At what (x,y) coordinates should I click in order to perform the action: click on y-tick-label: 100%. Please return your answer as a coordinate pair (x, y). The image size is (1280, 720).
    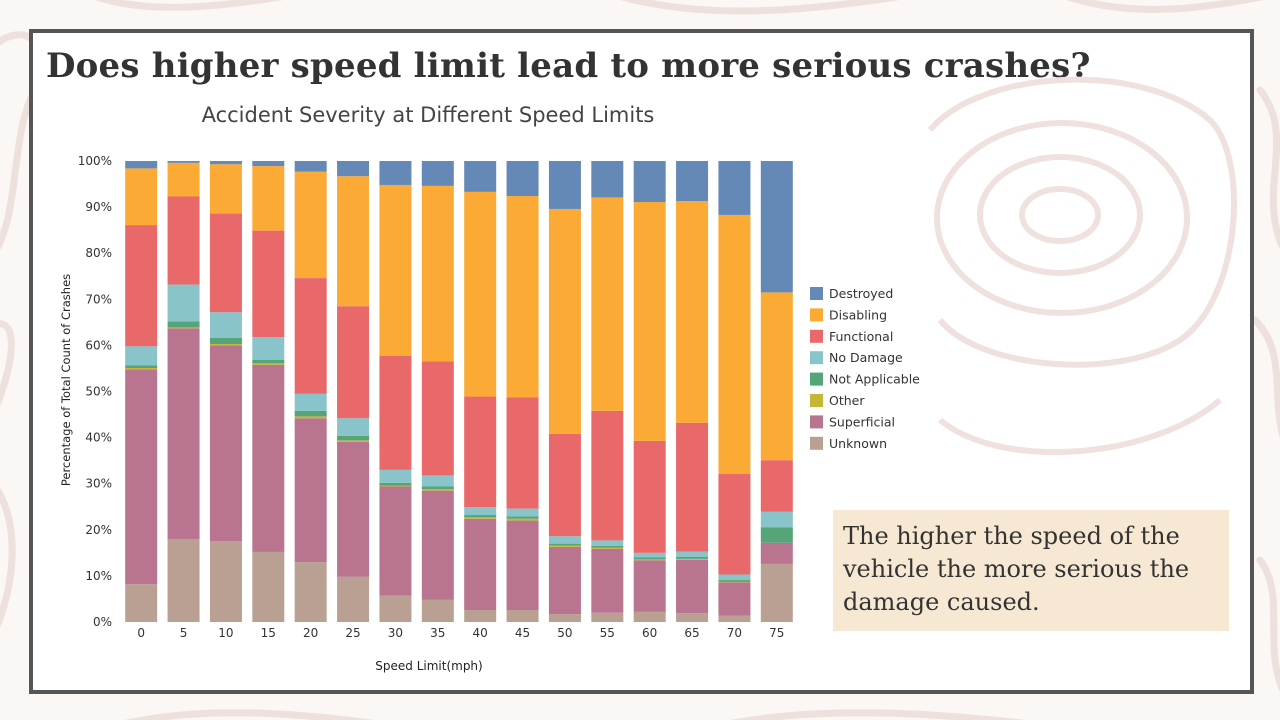
    Looking at the image, I should click on (95, 161).